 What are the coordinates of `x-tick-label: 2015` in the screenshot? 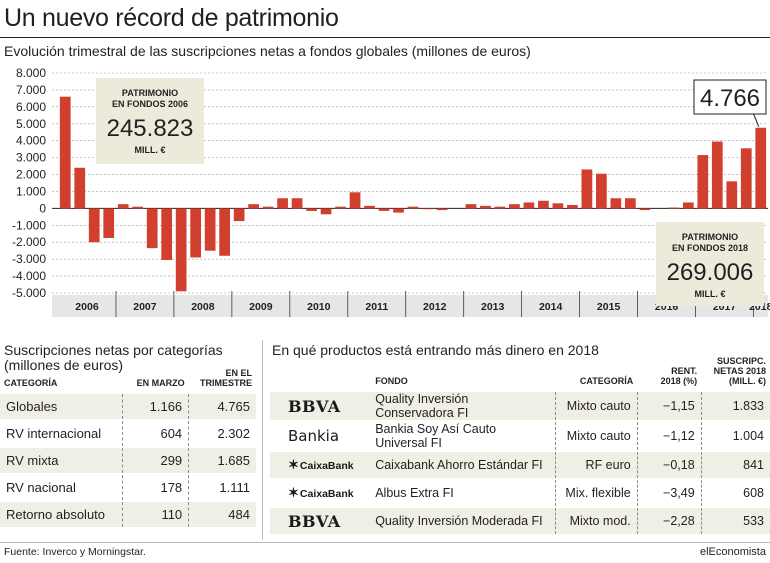 It's located at (609, 307).